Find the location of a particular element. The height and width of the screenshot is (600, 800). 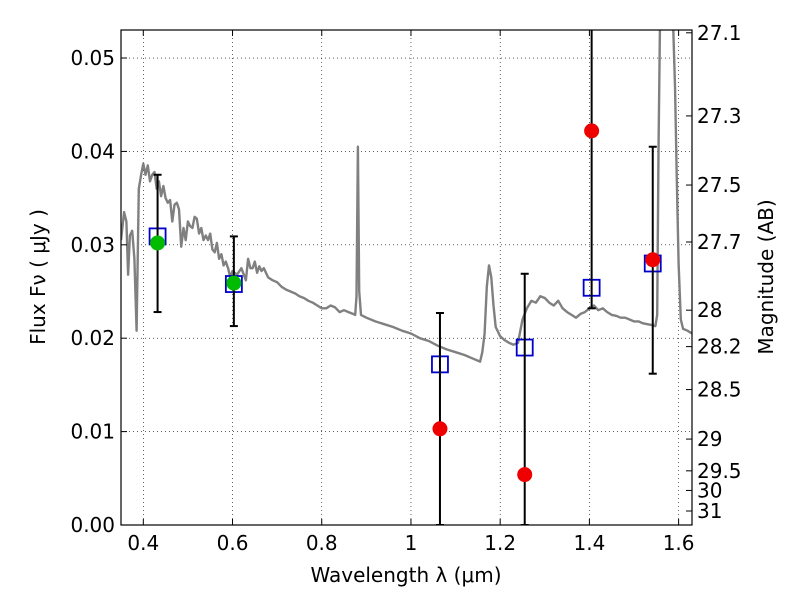

y2-tick-label: 28.5 is located at coordinates (719, 390).